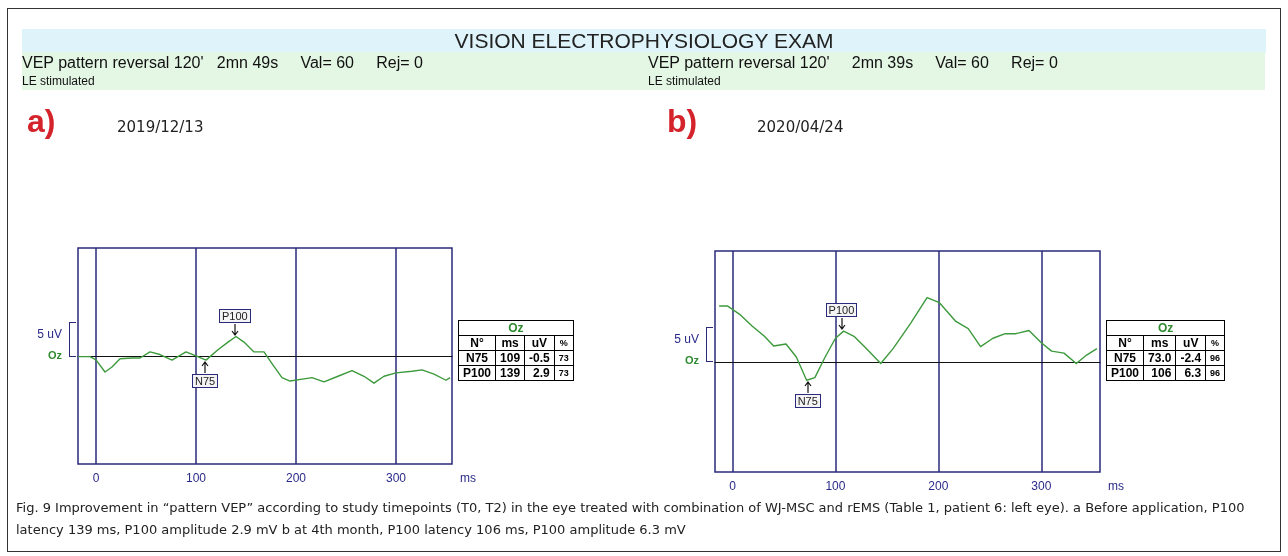 The height and width of the screenshot is (556, 1288). Describe the element at coordinates (631, 519) in the screenshot. I see `caption: Fig. 9 Improvement in “pattern VEP” according to study timepoints (T0, T2) in the eye treated with combination of WJ-MSC and rEMS (Table 1, patient 6: left eye). a Before application, P100 latency 139 ms, P100 amplitude 2.9 mV b at 4th month, P100 latency 106 ms, P100 amplitude 6.3 mV` at that location.